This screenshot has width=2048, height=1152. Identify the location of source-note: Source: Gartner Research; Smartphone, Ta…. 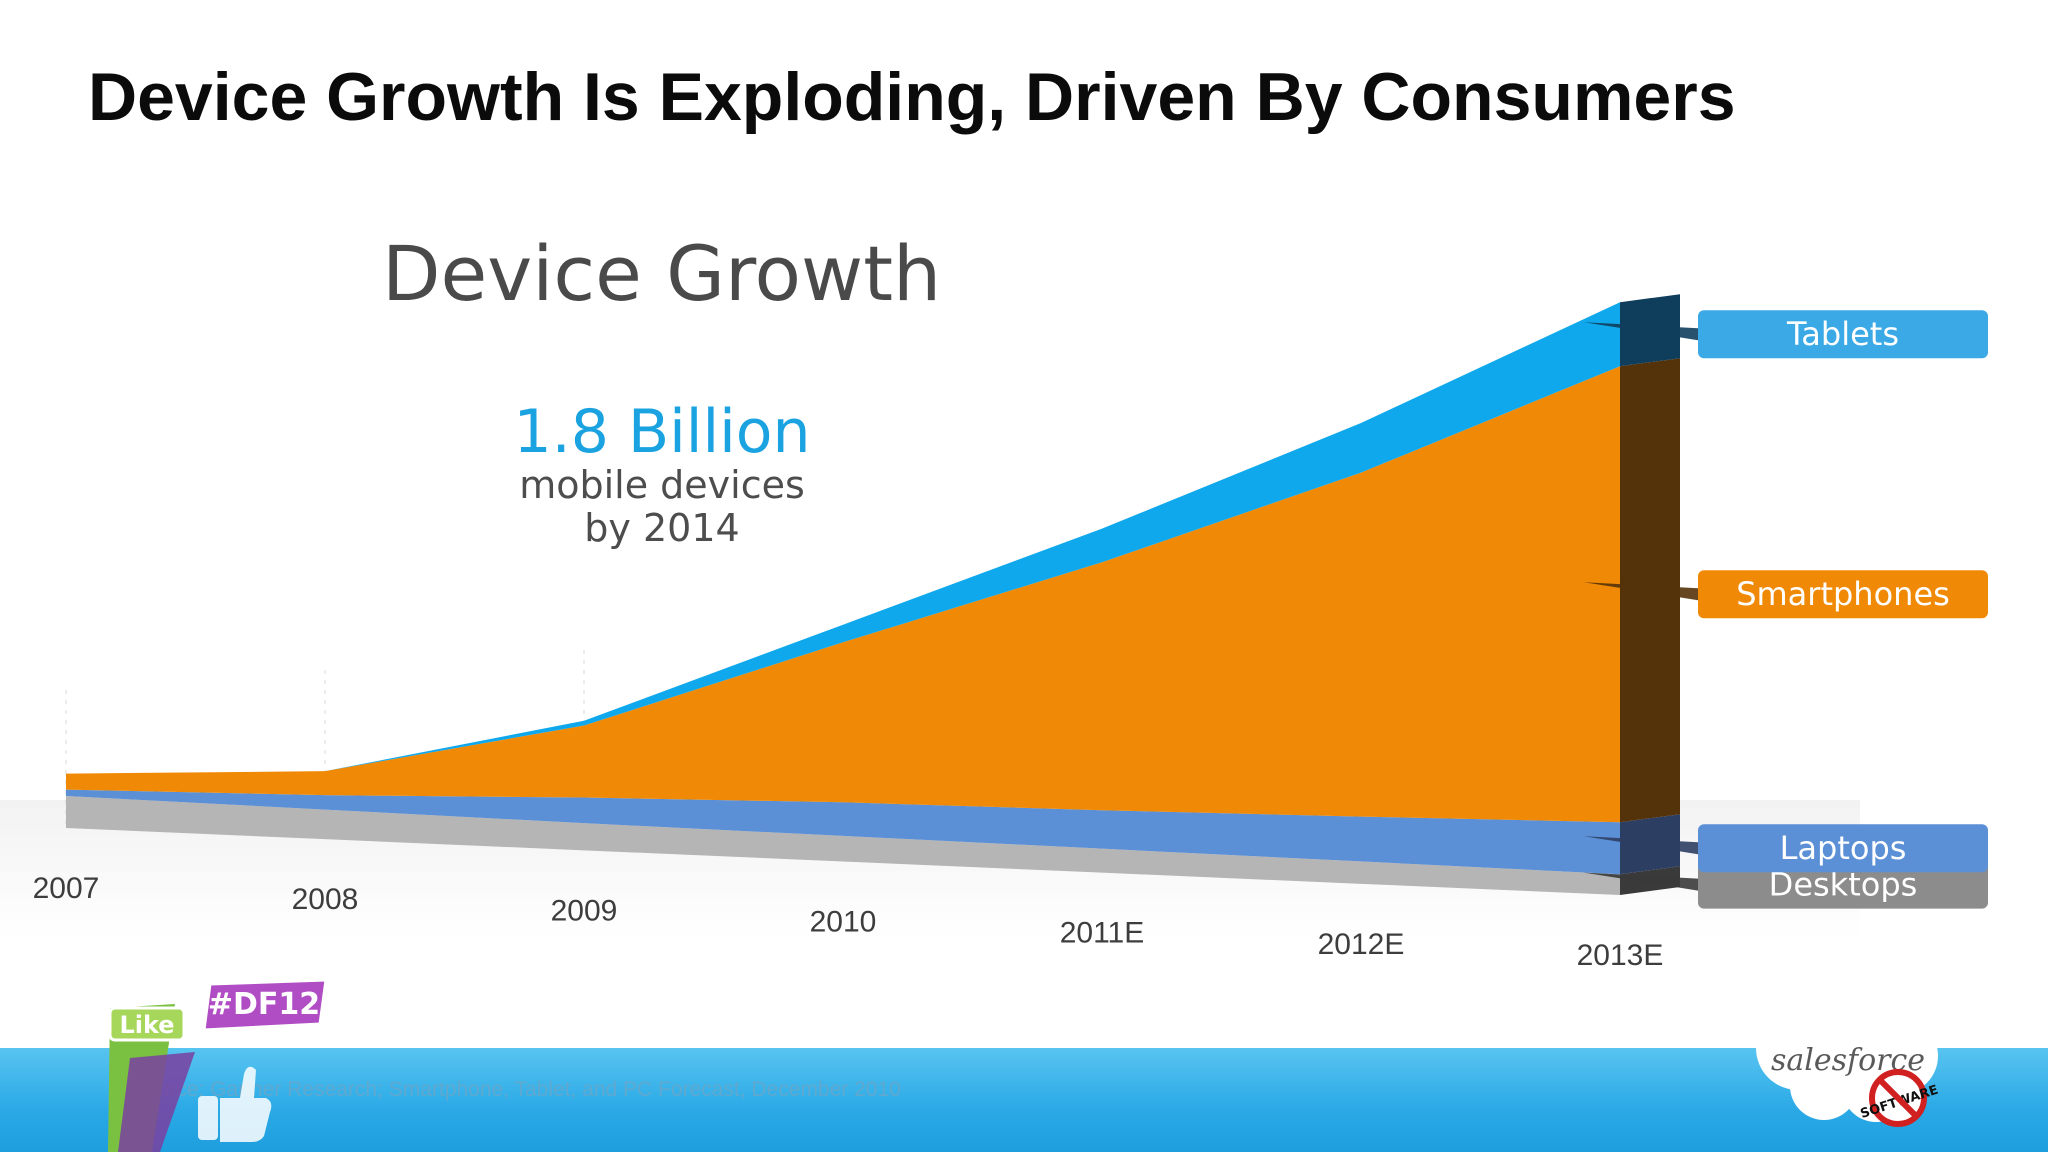
(516, 1089).